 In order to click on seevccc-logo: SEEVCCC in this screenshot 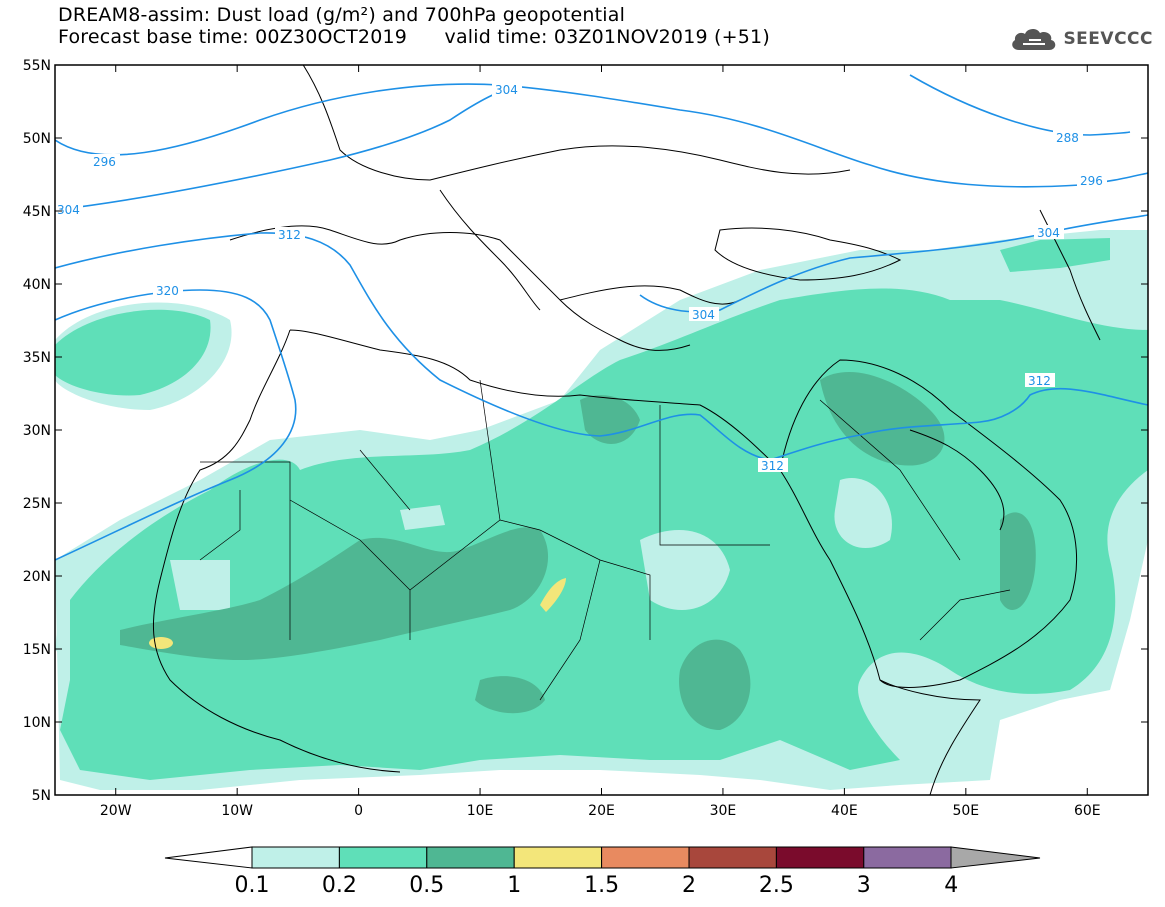, I will do `click(1081, 39)`.